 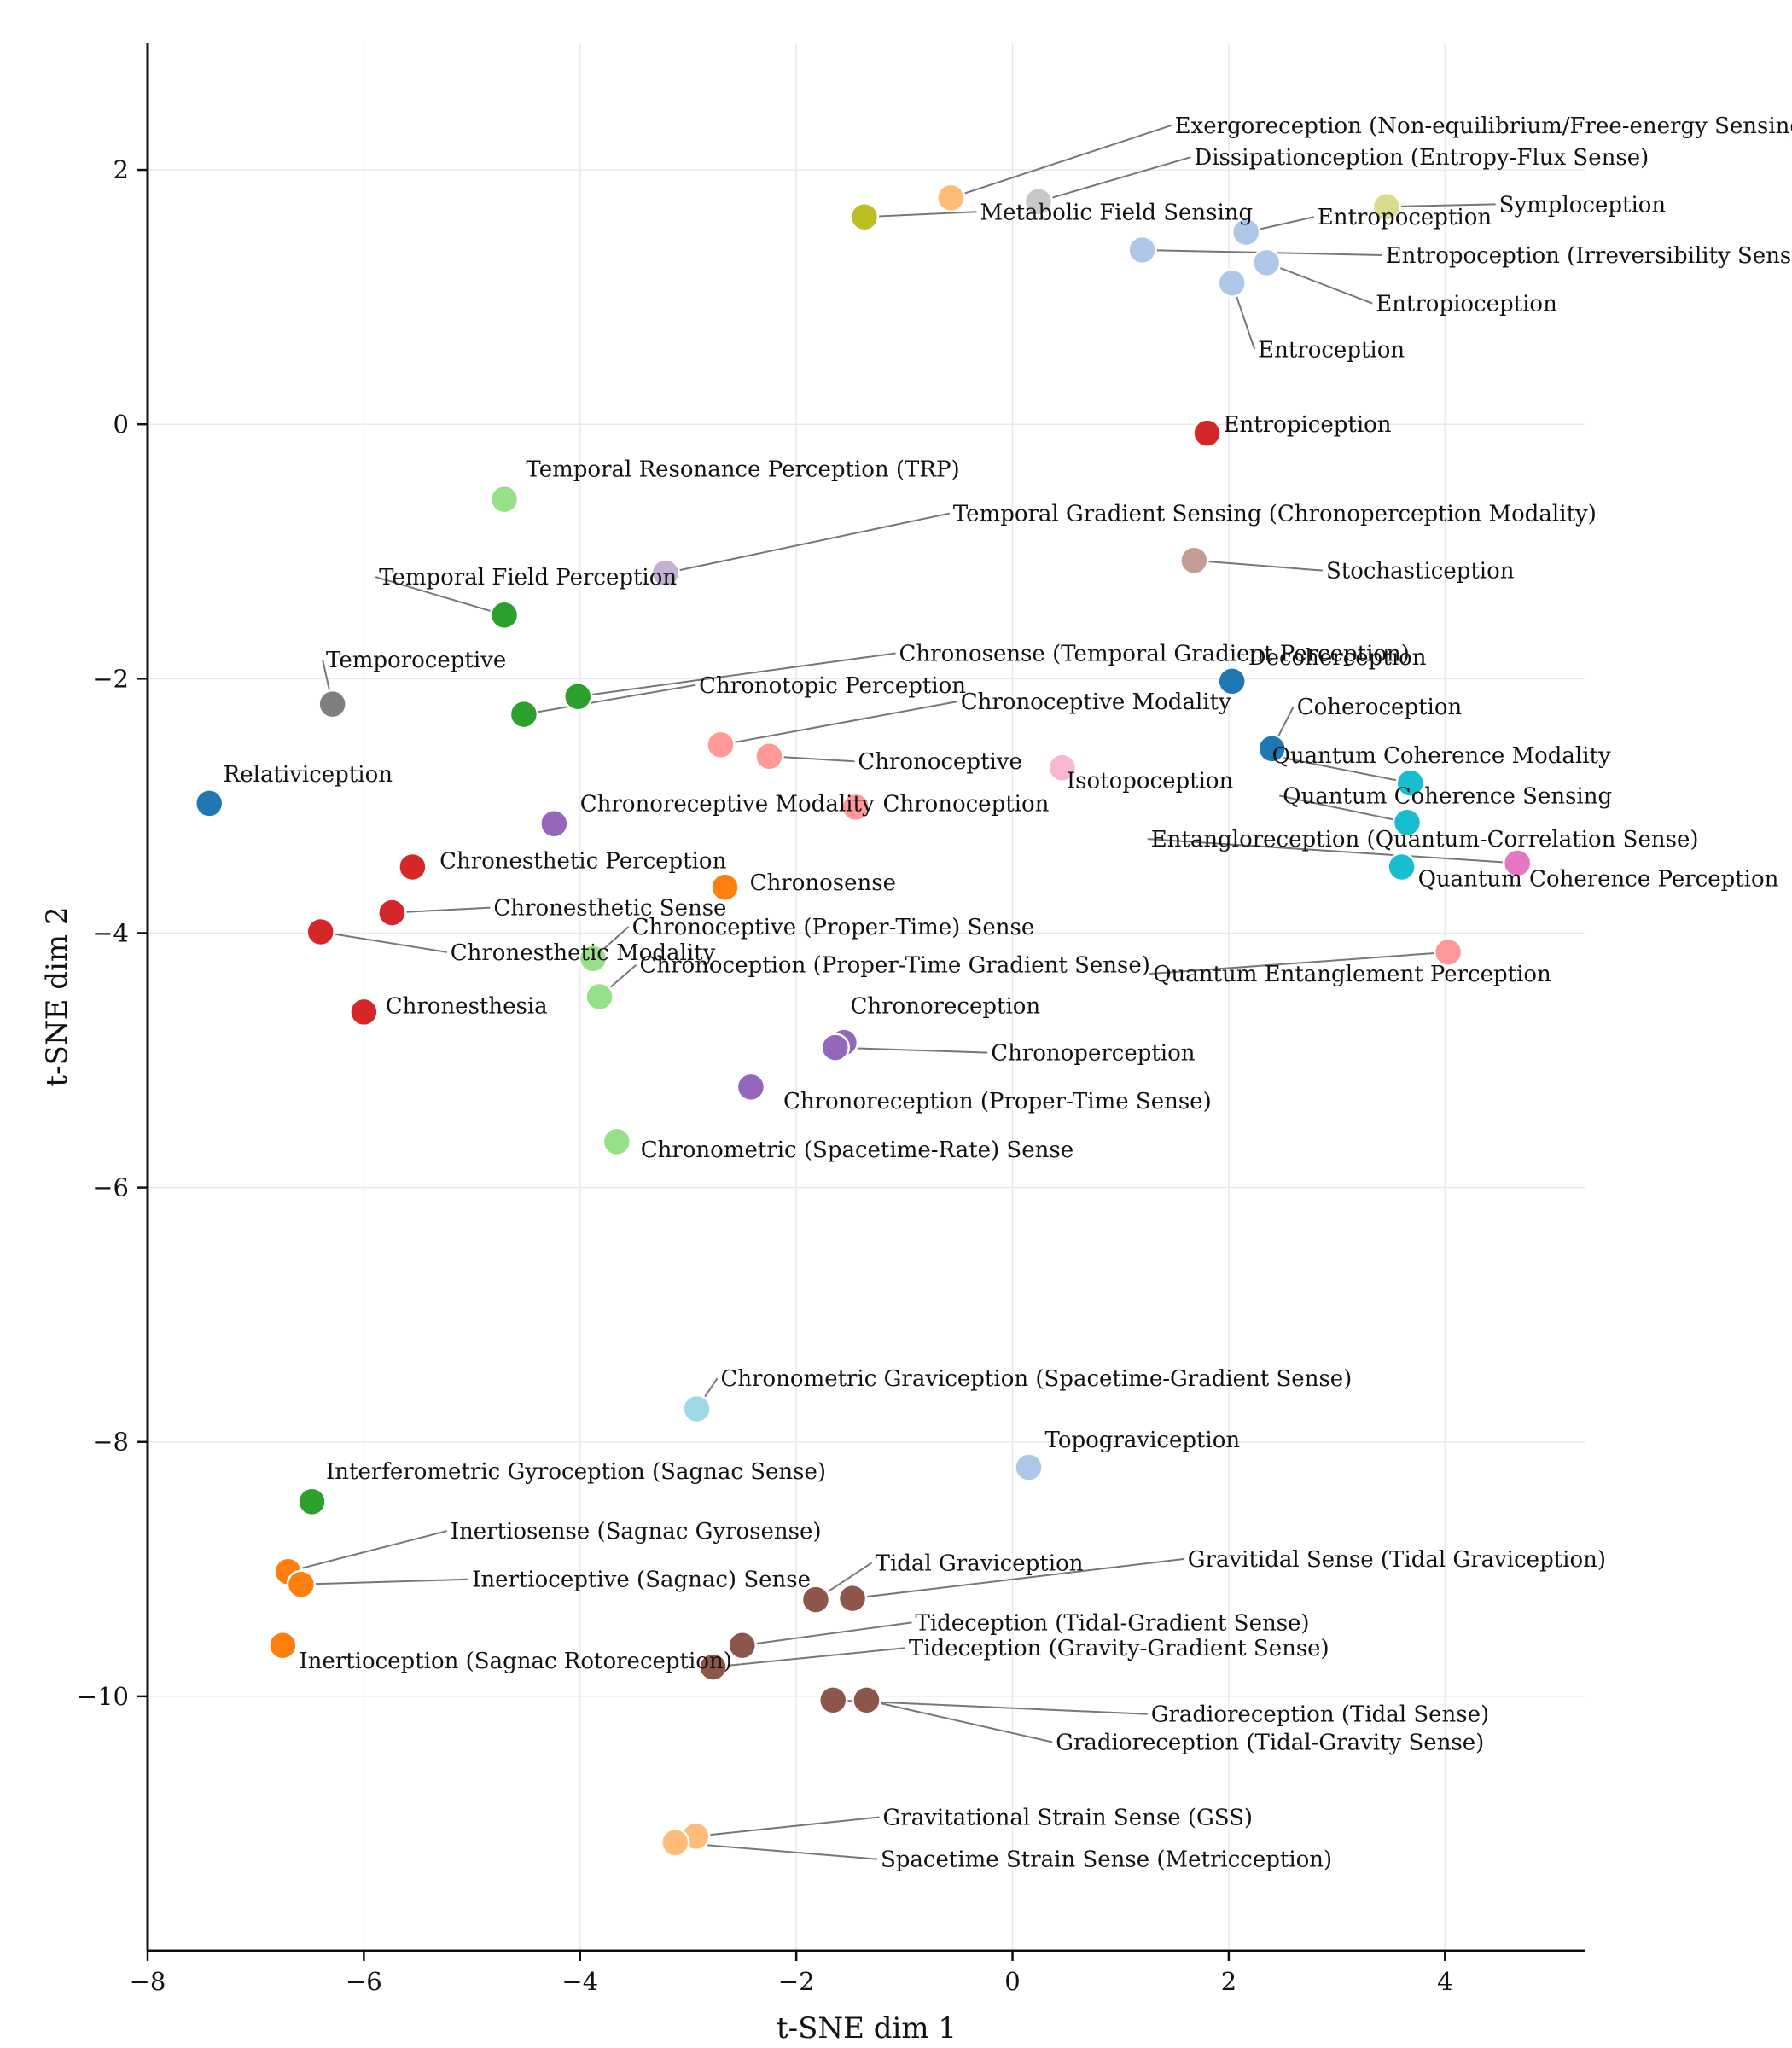 I want to click on point-label: Isotopoception, so click(x=1150, y=781).